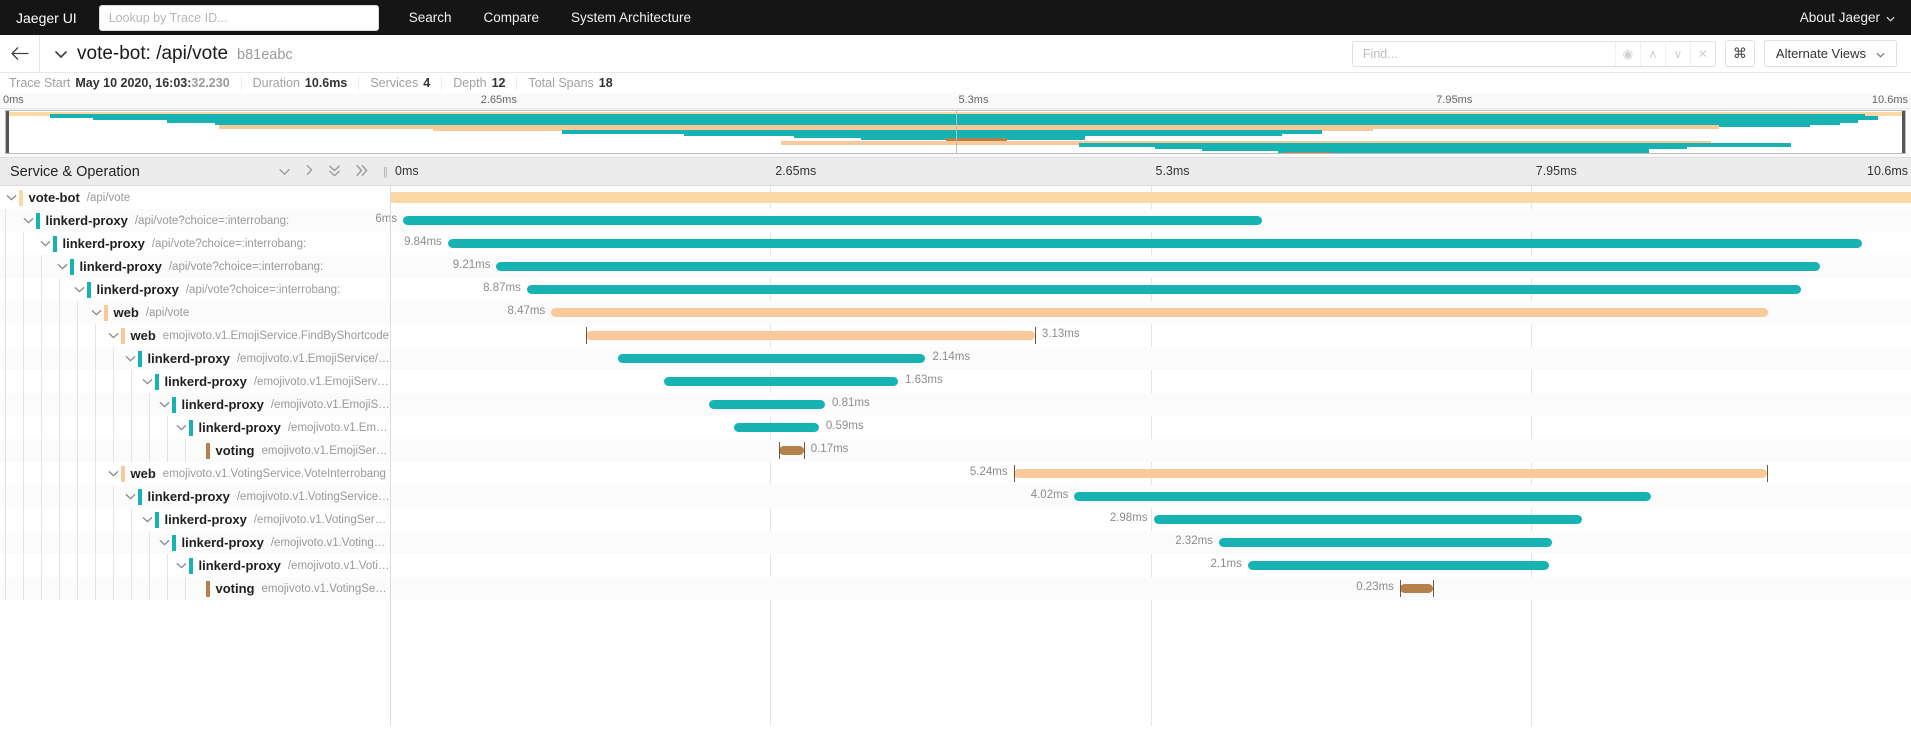  Describe the element at coordinates (195, 312) in the screenshot. I see `span-row-label: web/api/vote` at that location.